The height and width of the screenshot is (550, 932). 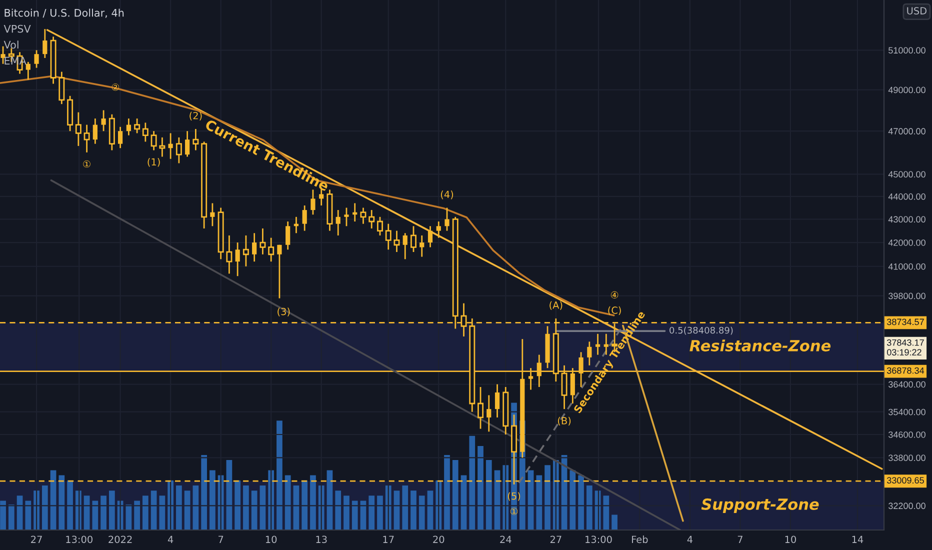 What do you see at coordinates (907, 131) in the screenshot?
I see `y-tick-label: 47000.00` at bounding box center [907, 131].